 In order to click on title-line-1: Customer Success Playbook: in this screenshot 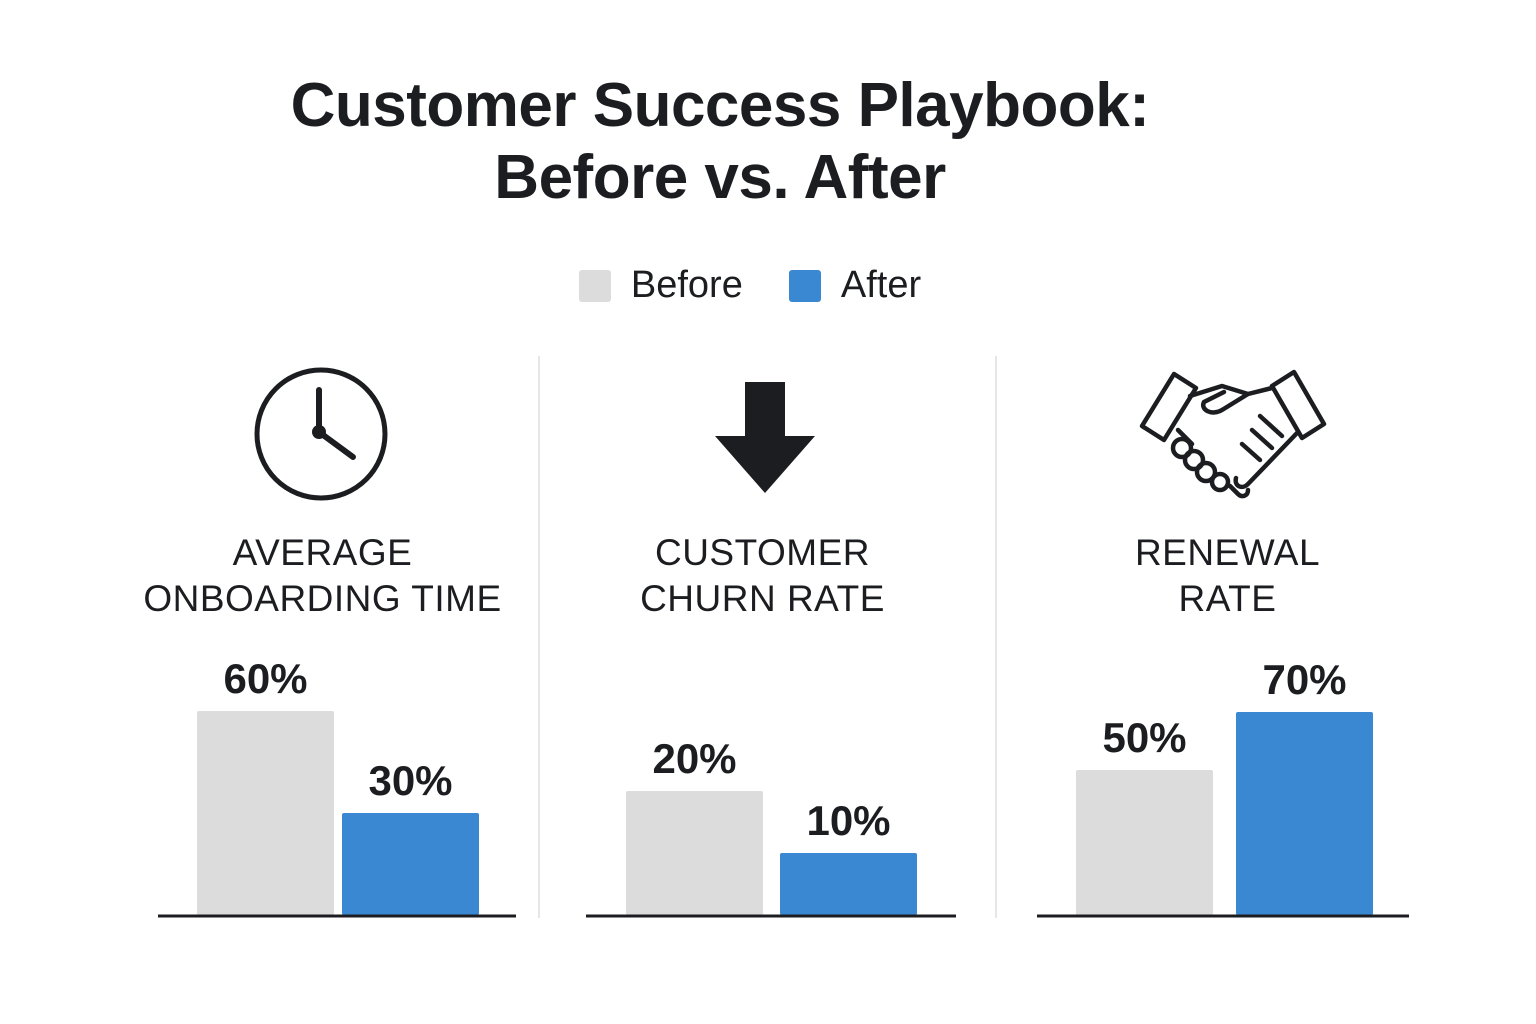, I will do `click(720, 105)`.